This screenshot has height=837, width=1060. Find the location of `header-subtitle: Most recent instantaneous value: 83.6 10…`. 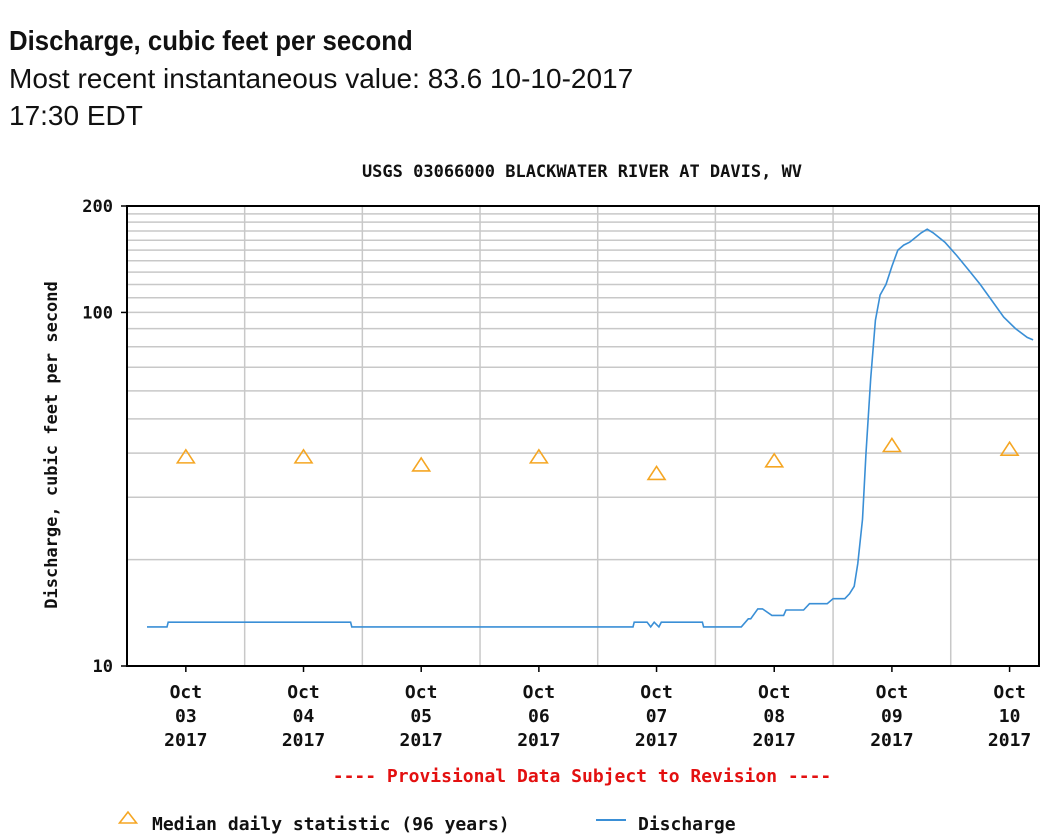

header-subtitle: Most recent instantaneous value: 83.6 10… is located at coordinates (321, 97).